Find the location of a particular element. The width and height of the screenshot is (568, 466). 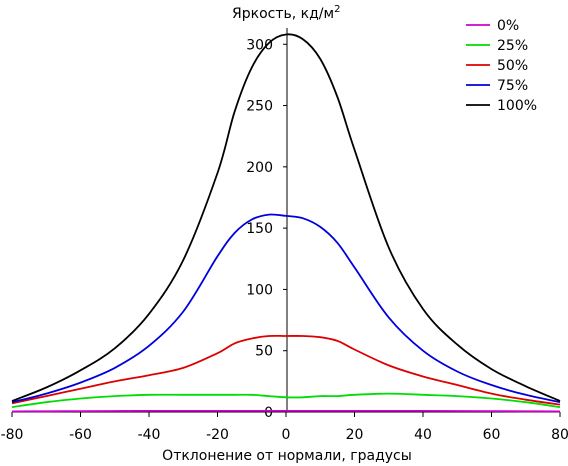

y-tick-labels: 0 50 100 150 200 250 300 is located at coordinates (266, 229).